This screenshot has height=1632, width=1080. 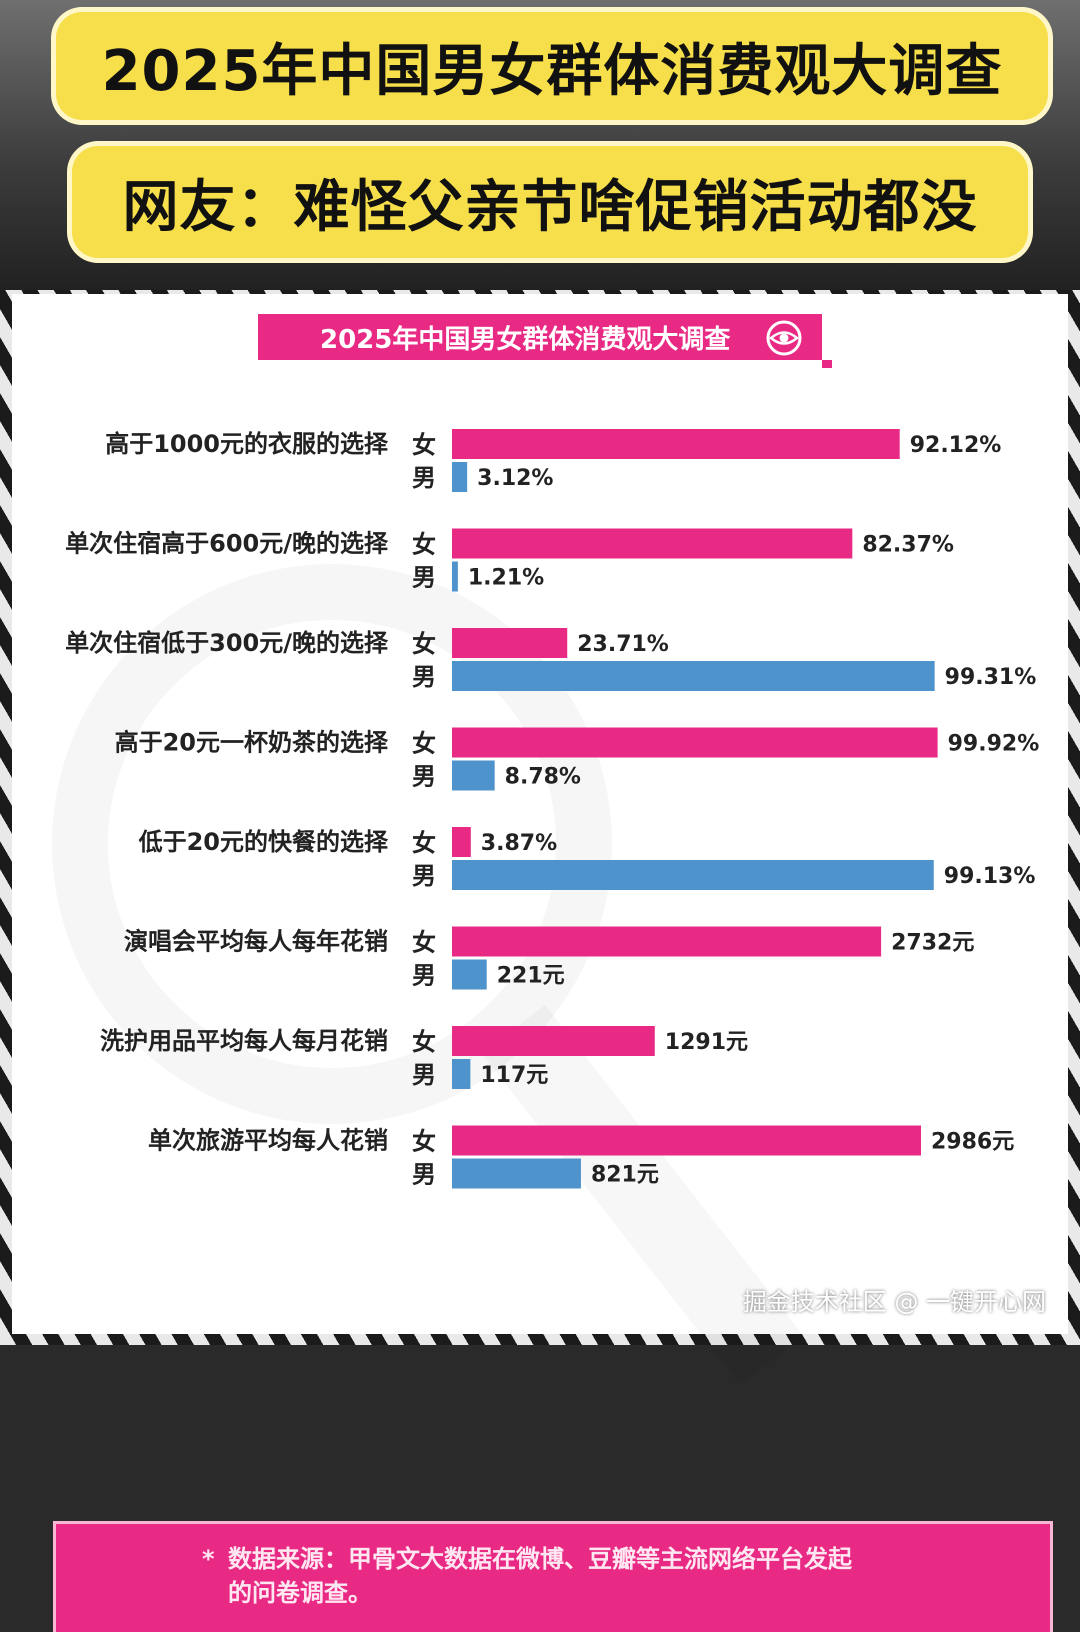 I want to click on value-label: 99.92%, so click(x=994, y=744).